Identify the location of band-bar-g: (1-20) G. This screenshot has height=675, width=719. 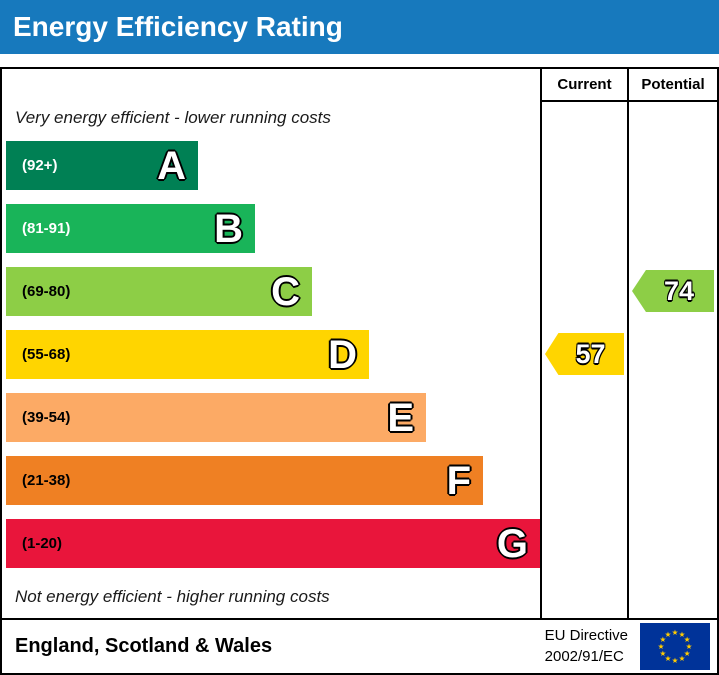
(273, 543).